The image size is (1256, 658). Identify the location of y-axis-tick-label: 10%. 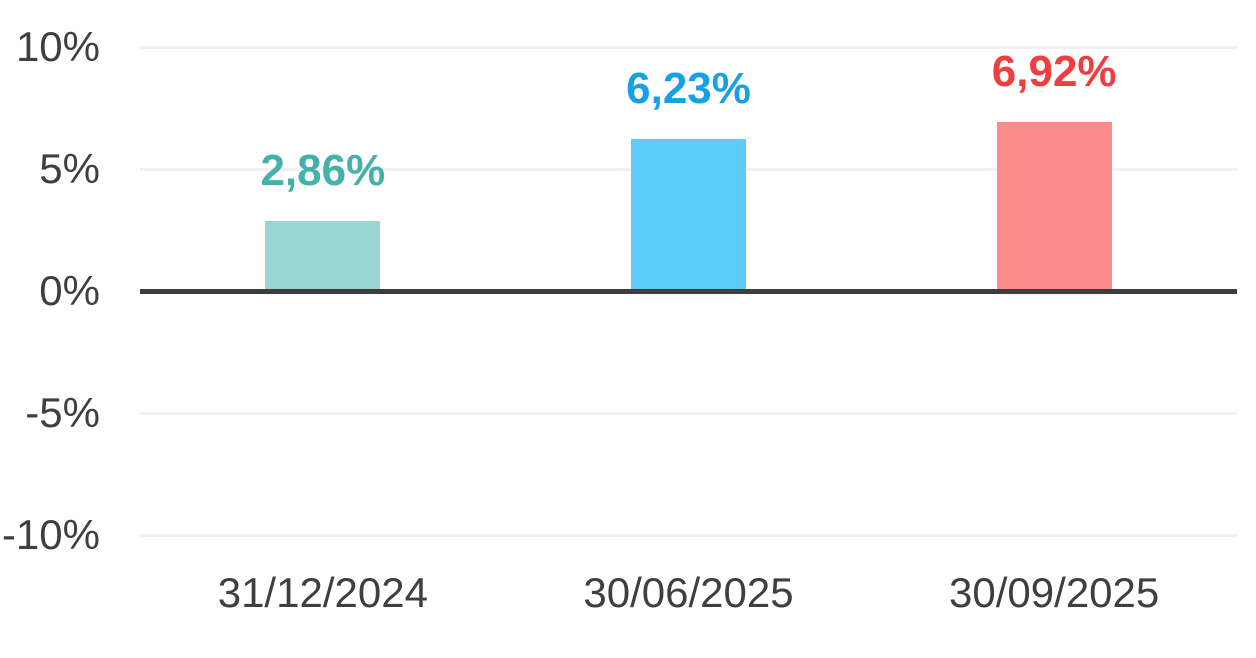
(57, 46).